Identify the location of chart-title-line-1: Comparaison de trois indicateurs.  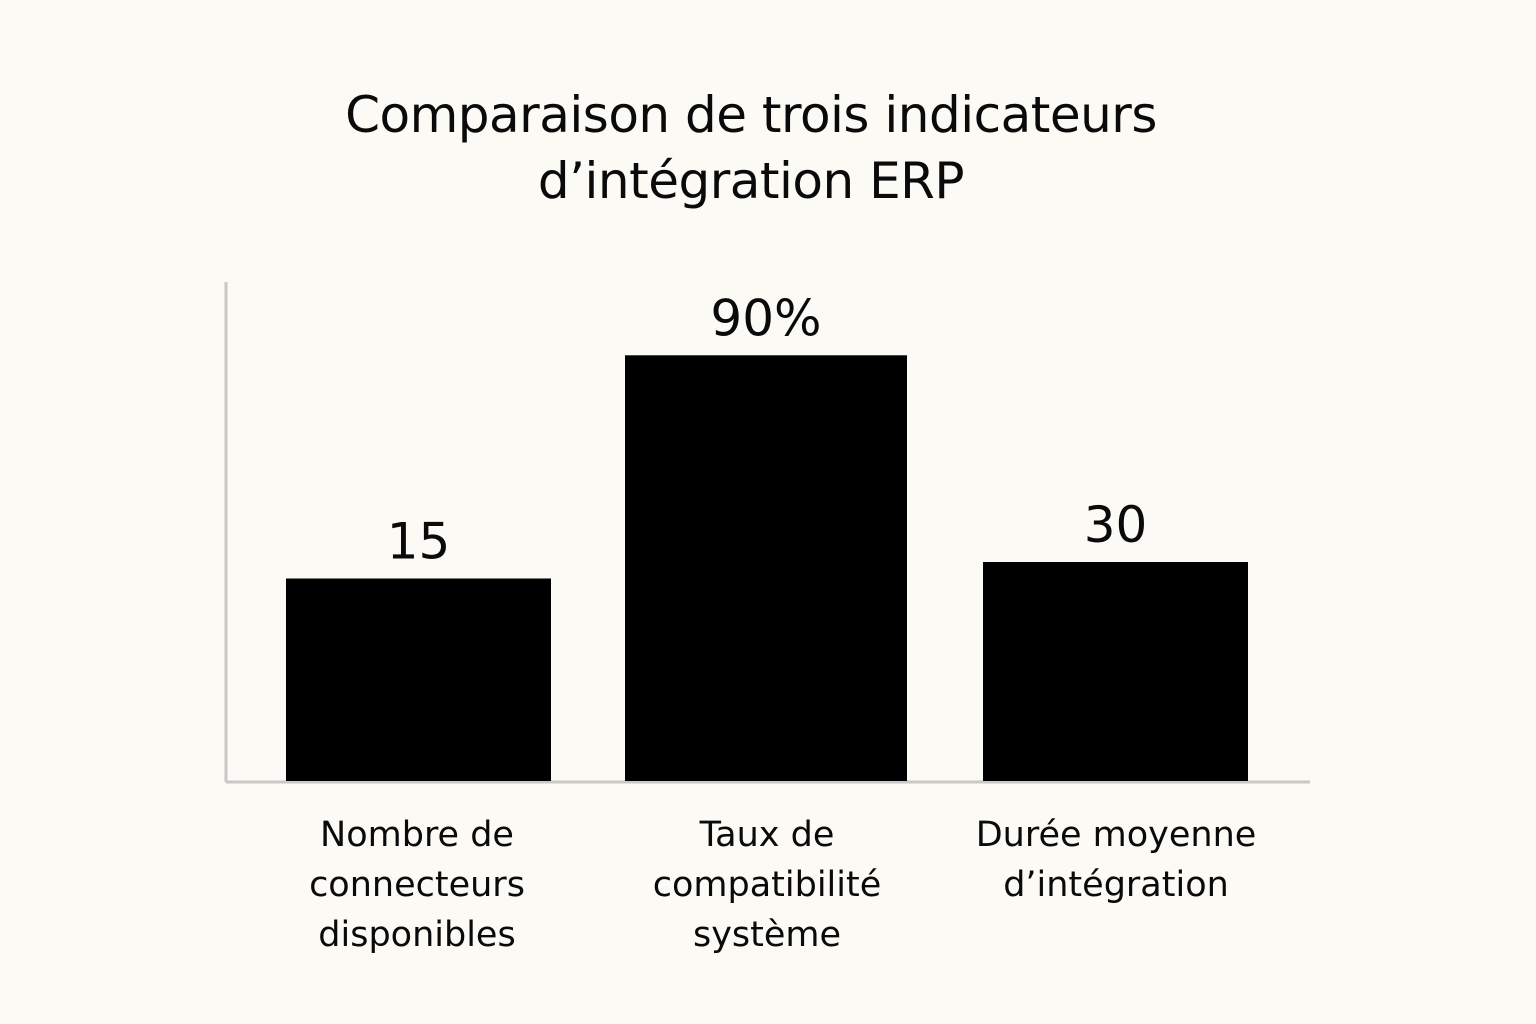
(751, 115).